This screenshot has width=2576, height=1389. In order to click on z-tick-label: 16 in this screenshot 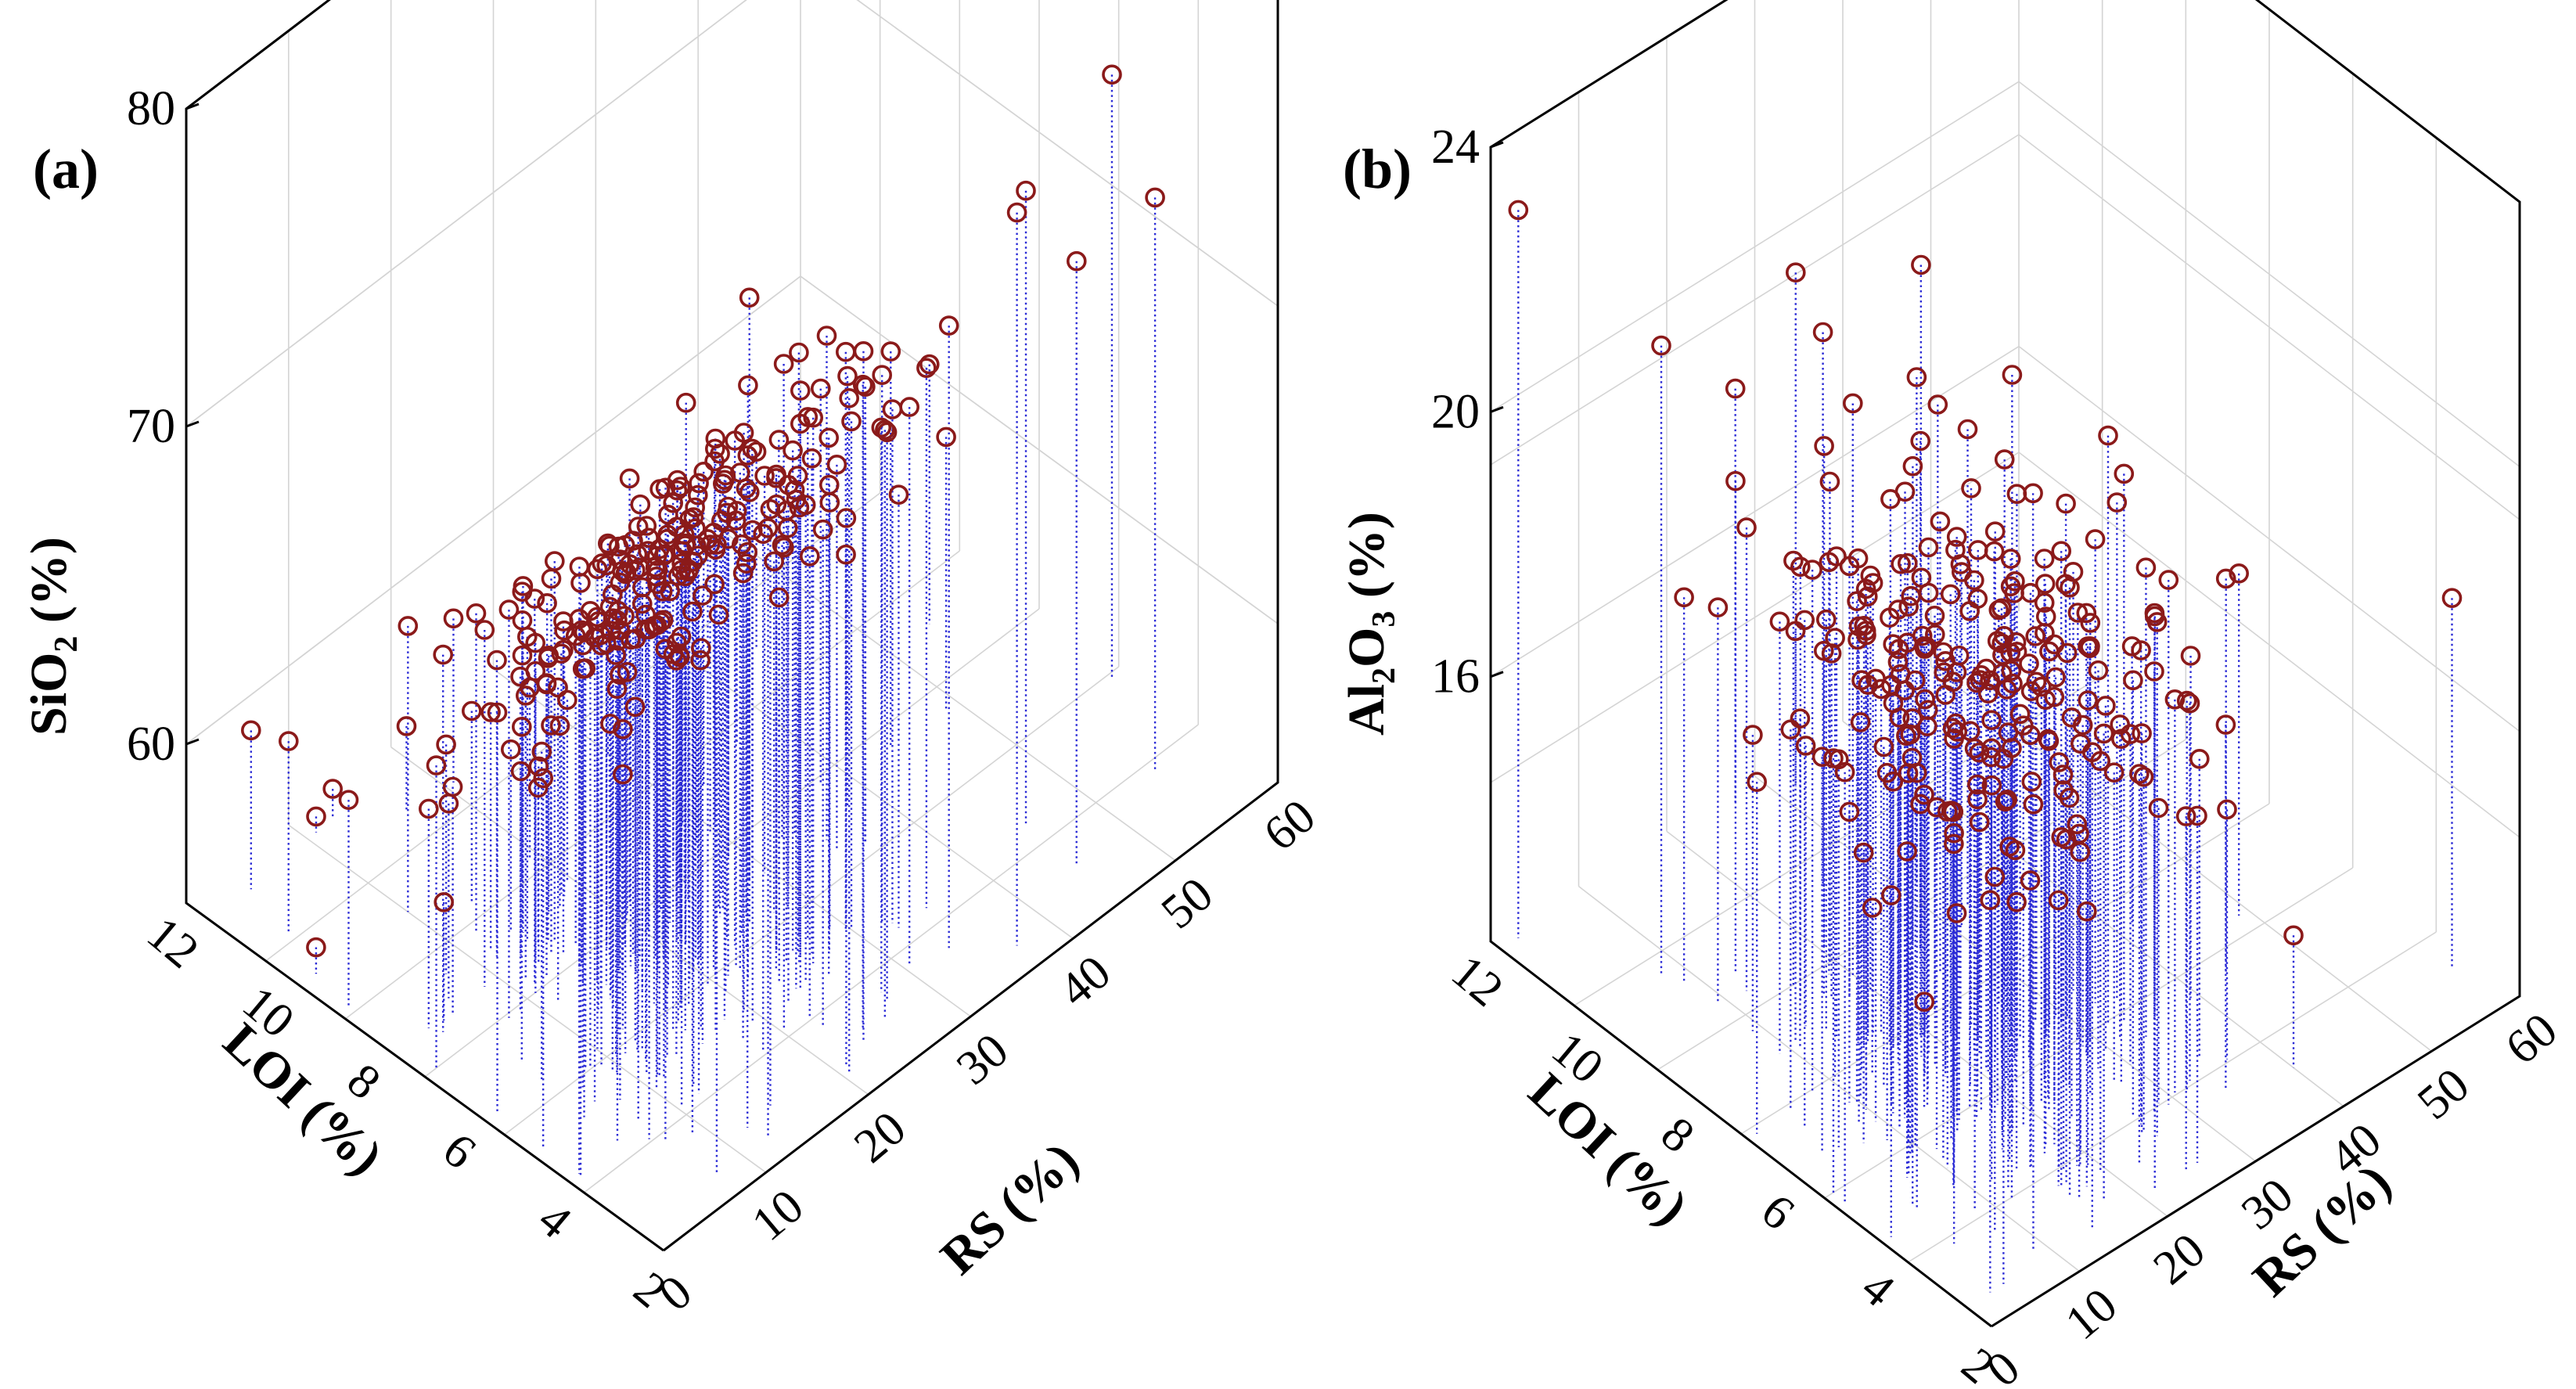, I will do `click(1455, 676)`.